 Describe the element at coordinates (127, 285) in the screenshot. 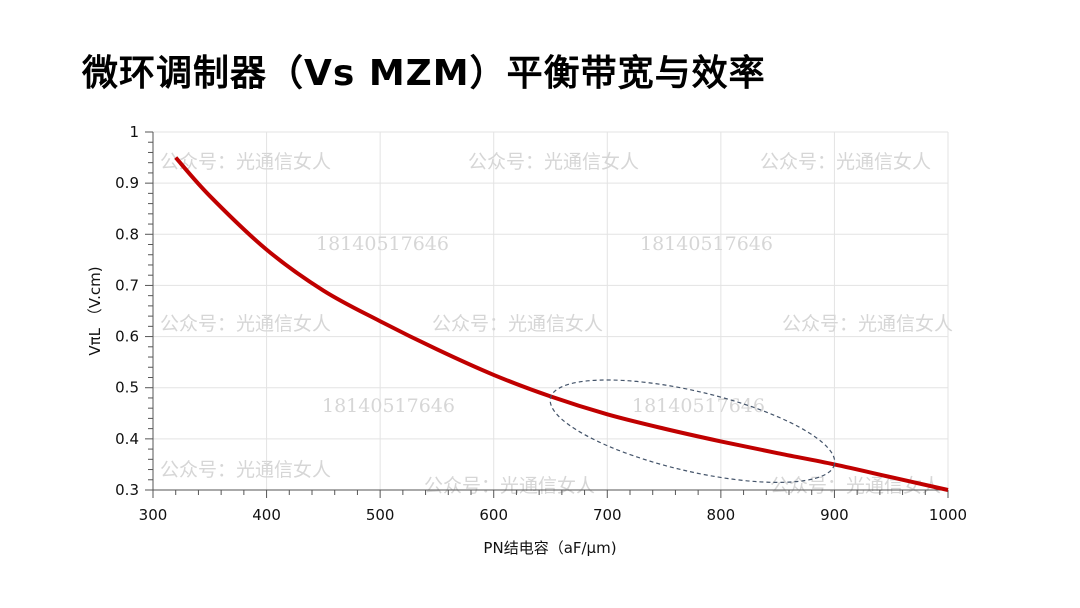

I see `y-tick-label: 0.7` at that location.